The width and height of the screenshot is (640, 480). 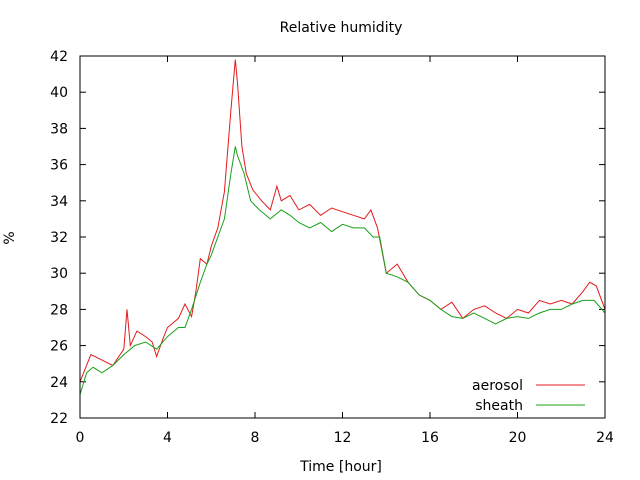 I want to click on y-tick-label: 38, so click(x=59, y=129).